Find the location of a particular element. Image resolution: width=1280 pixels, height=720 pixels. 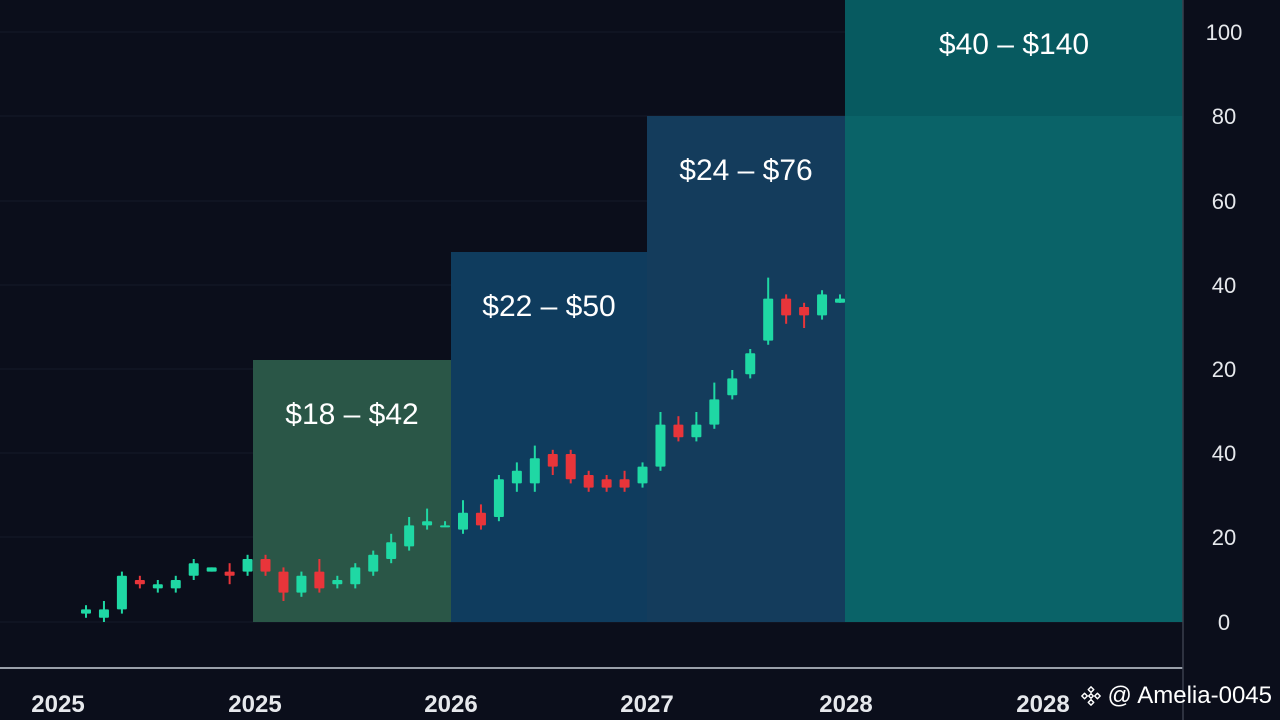

y-tick-label: 0 is located at coordinates (1224, 622).